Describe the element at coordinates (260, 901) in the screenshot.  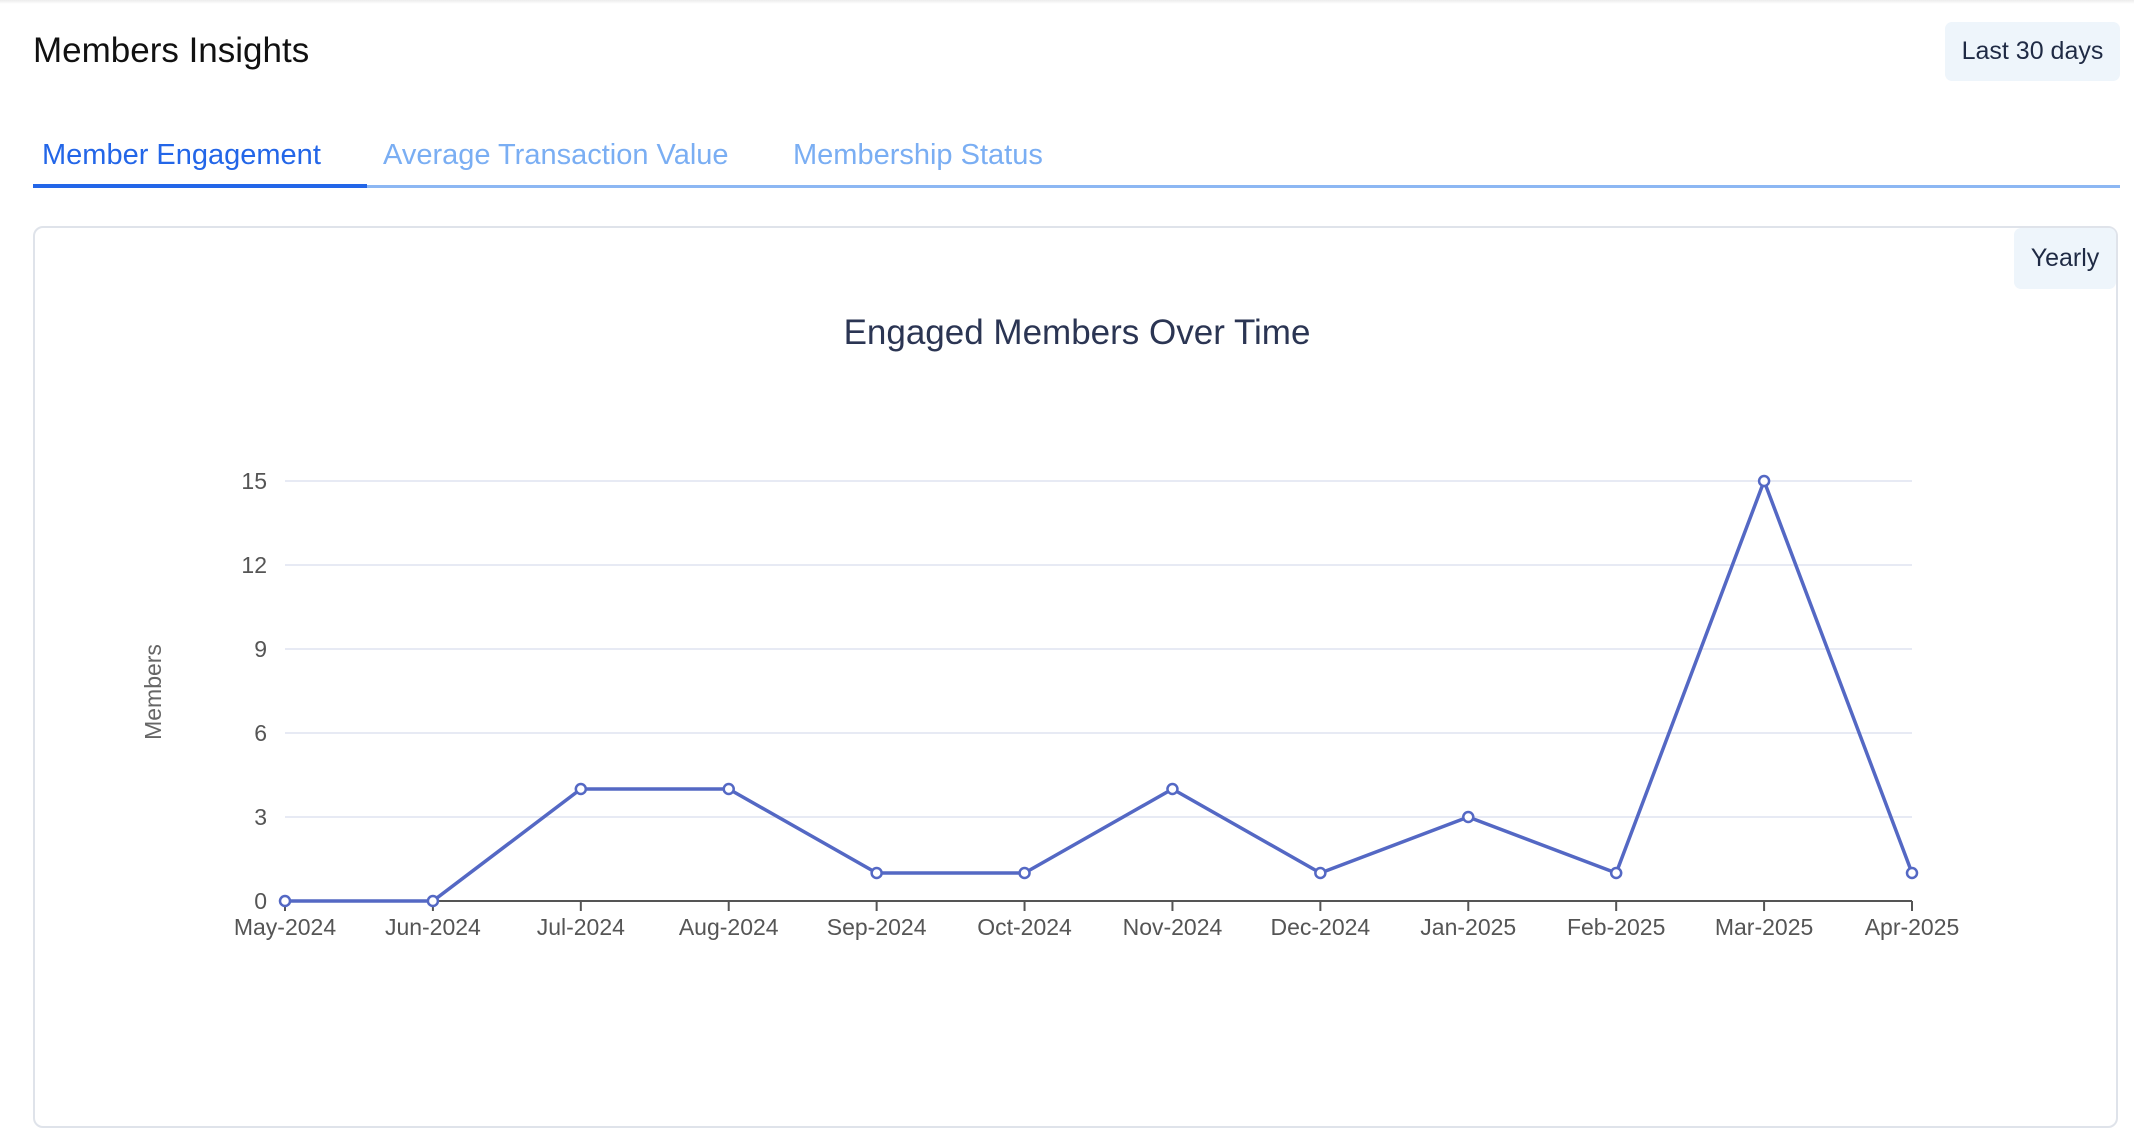
I see `y-tick-label: 0` at that location.